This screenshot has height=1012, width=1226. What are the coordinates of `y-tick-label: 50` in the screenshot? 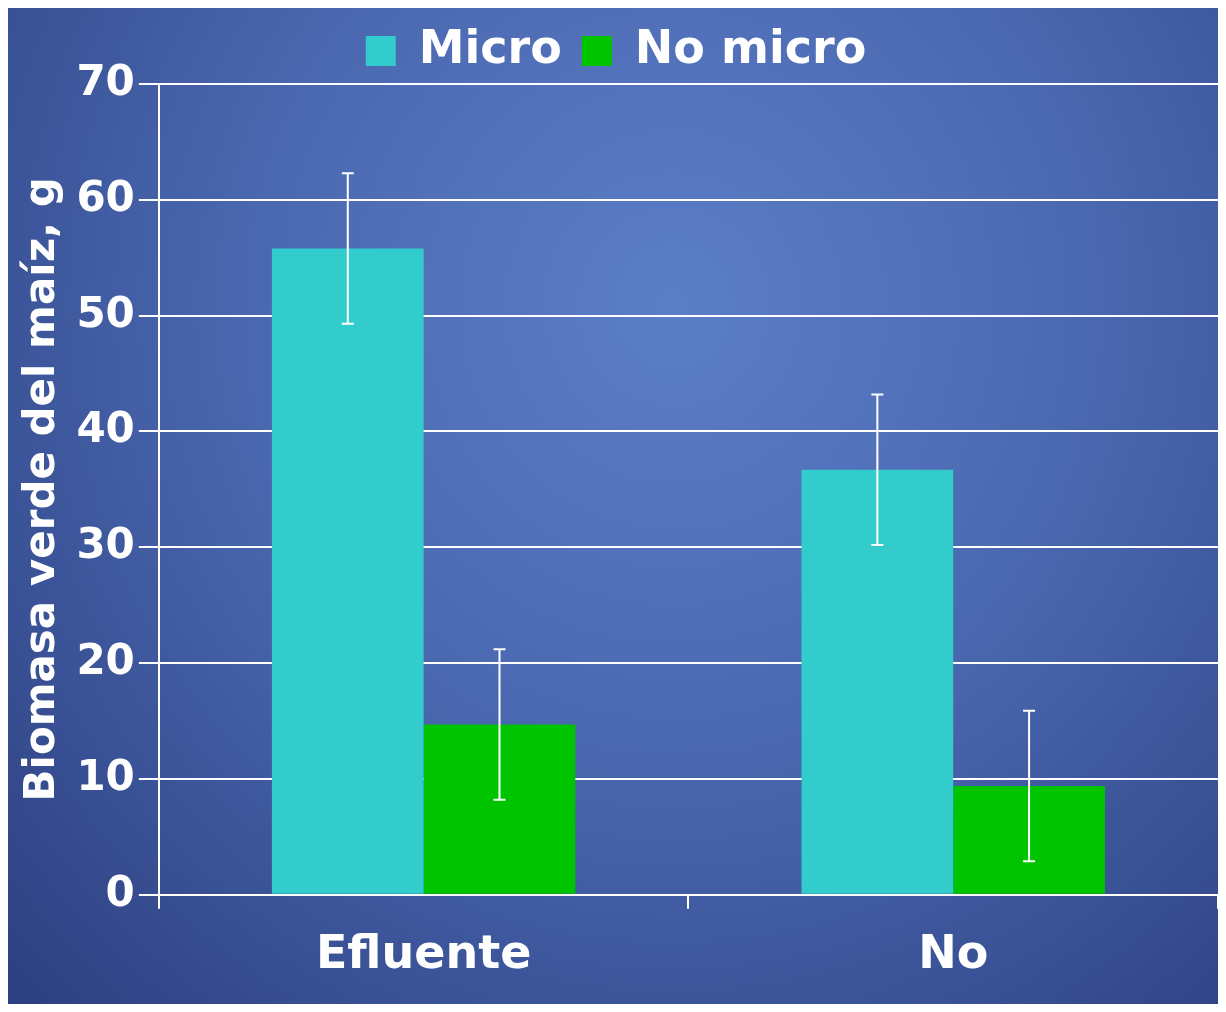 It's located at (105, 312).